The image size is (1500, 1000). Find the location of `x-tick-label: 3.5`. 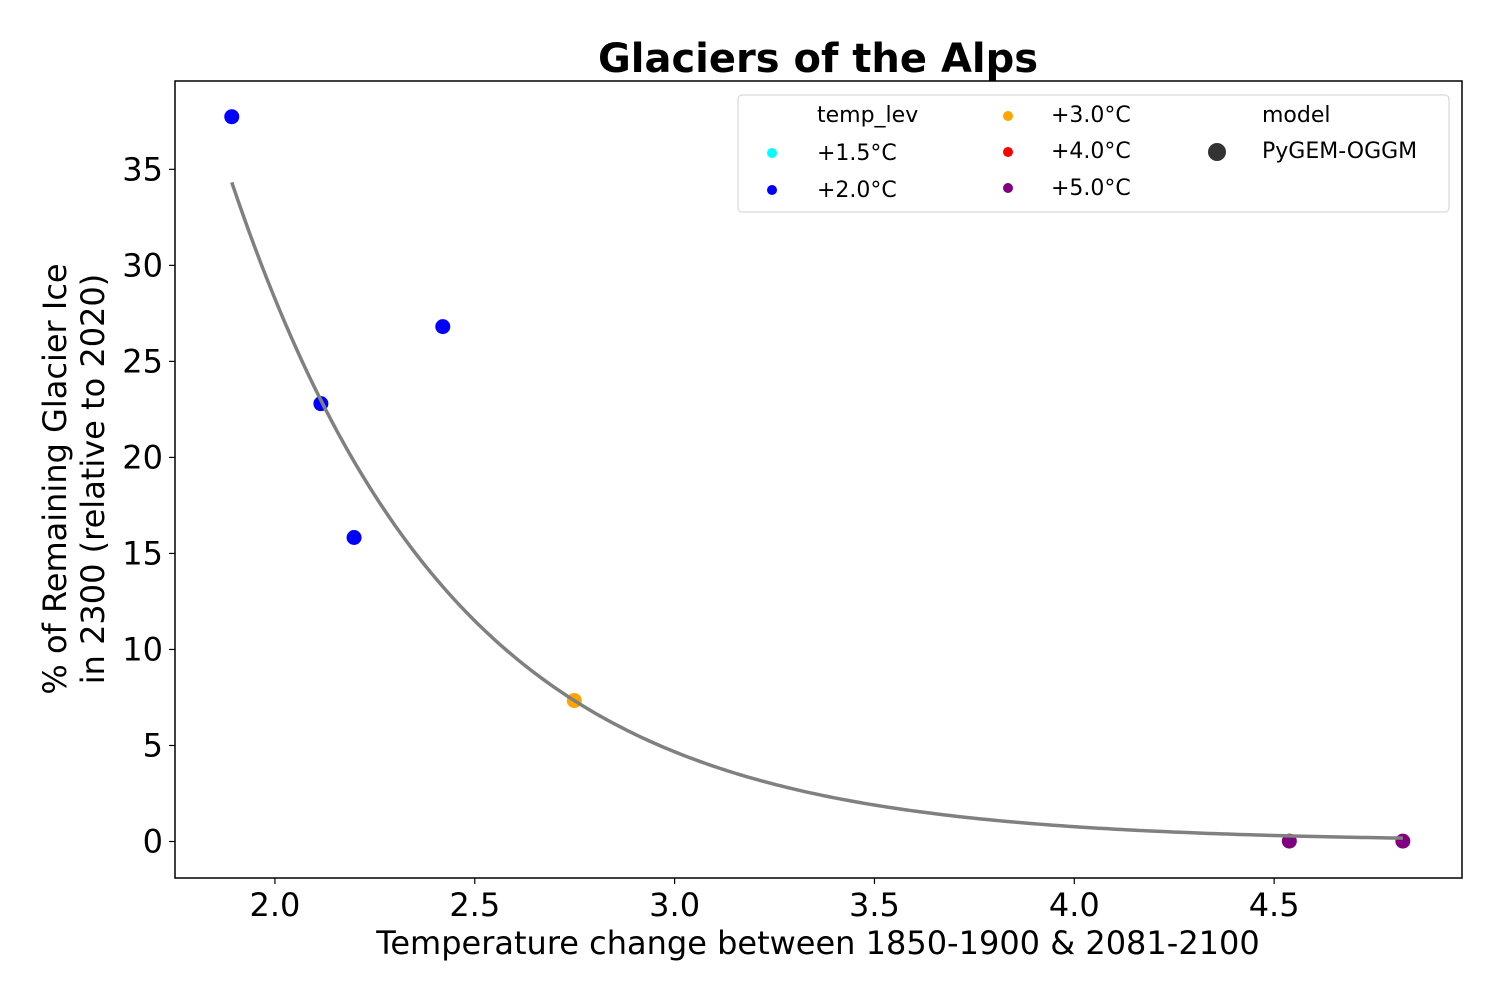

x-tick-label: 3.5 is located at coordinates (874, 905).